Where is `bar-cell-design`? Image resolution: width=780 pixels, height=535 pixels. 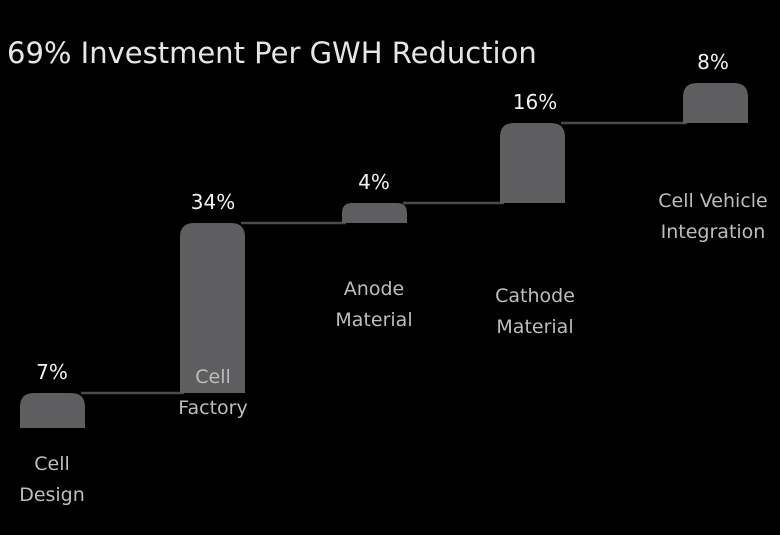
bar-cell-design is located at coordinates (52, 410).